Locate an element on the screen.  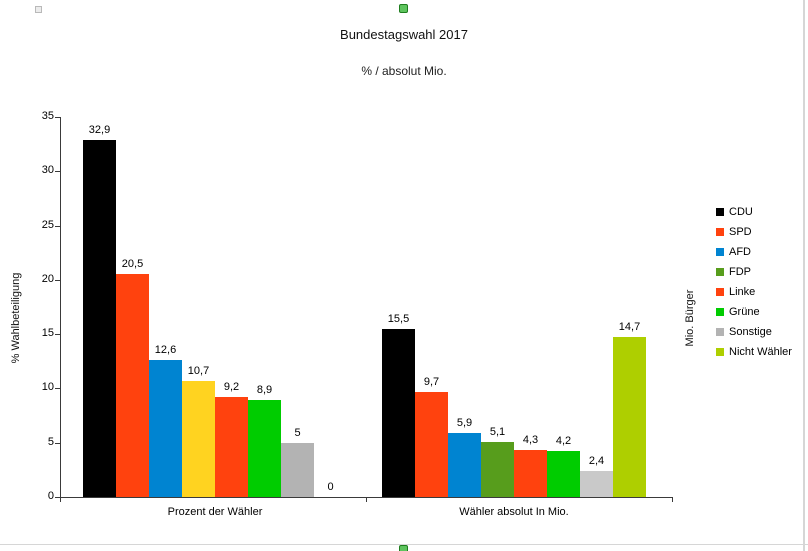
legend-item-linke: Linke is located at coordinates (754, 292).